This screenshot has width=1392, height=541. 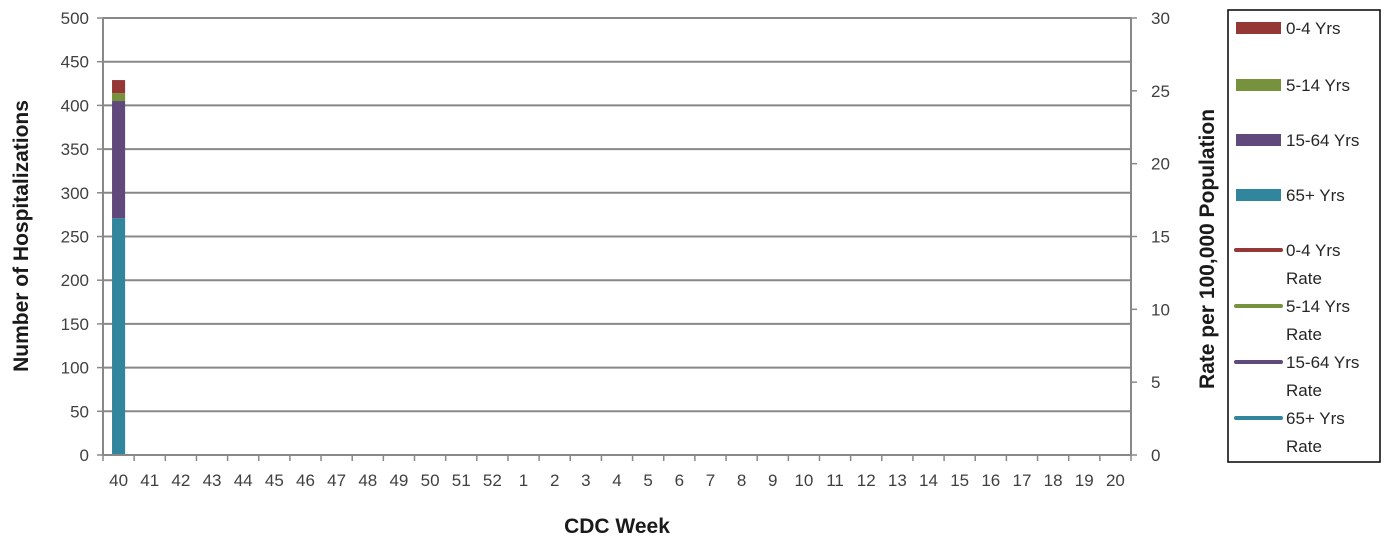 I want to click on x-tick-label: 15, so click(x=959, y=480).